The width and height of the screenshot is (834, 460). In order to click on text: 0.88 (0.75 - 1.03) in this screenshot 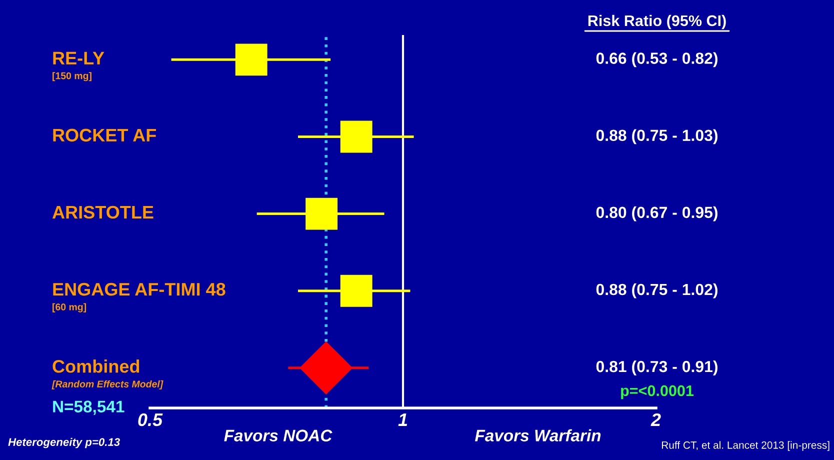, I will do `click(657, 136)`.